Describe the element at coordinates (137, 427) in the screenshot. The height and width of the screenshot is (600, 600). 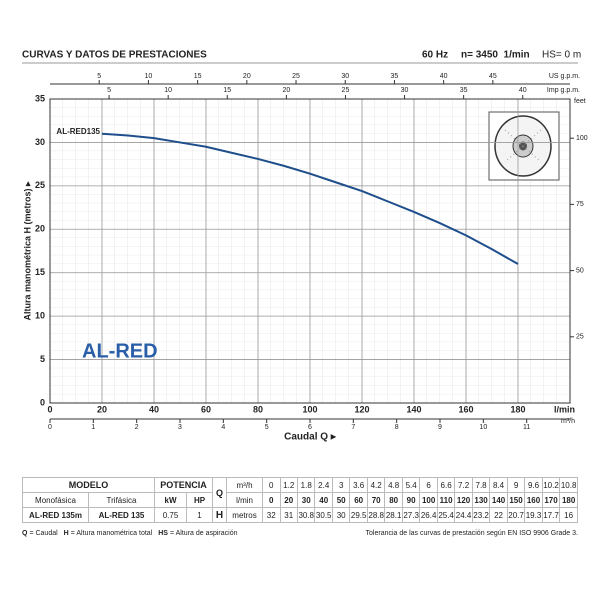
I see `bottom-tick-label: 2` at that location.